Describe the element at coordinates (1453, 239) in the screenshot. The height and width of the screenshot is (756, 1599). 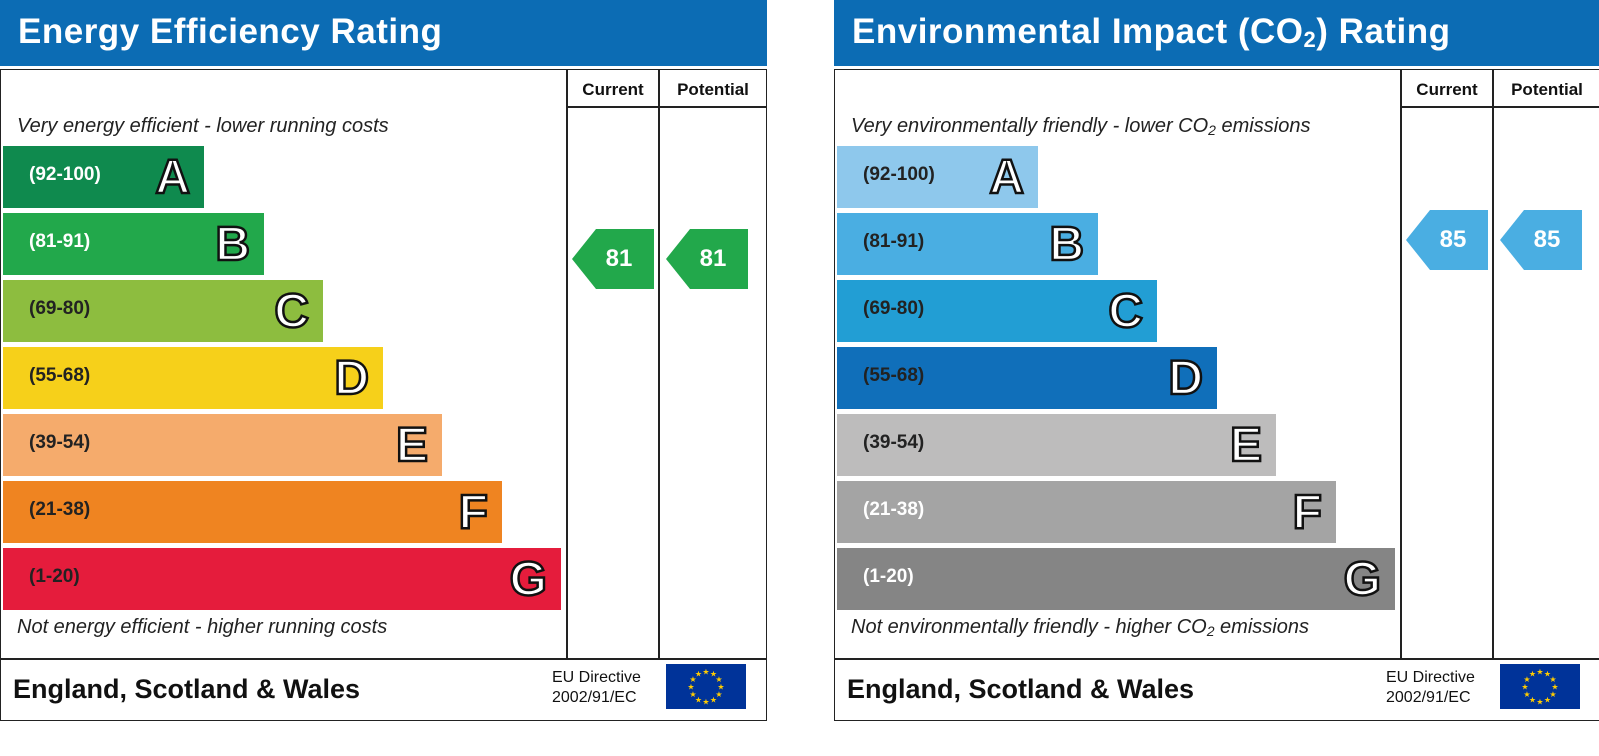
I see `current-rating-value: 85` at that location.